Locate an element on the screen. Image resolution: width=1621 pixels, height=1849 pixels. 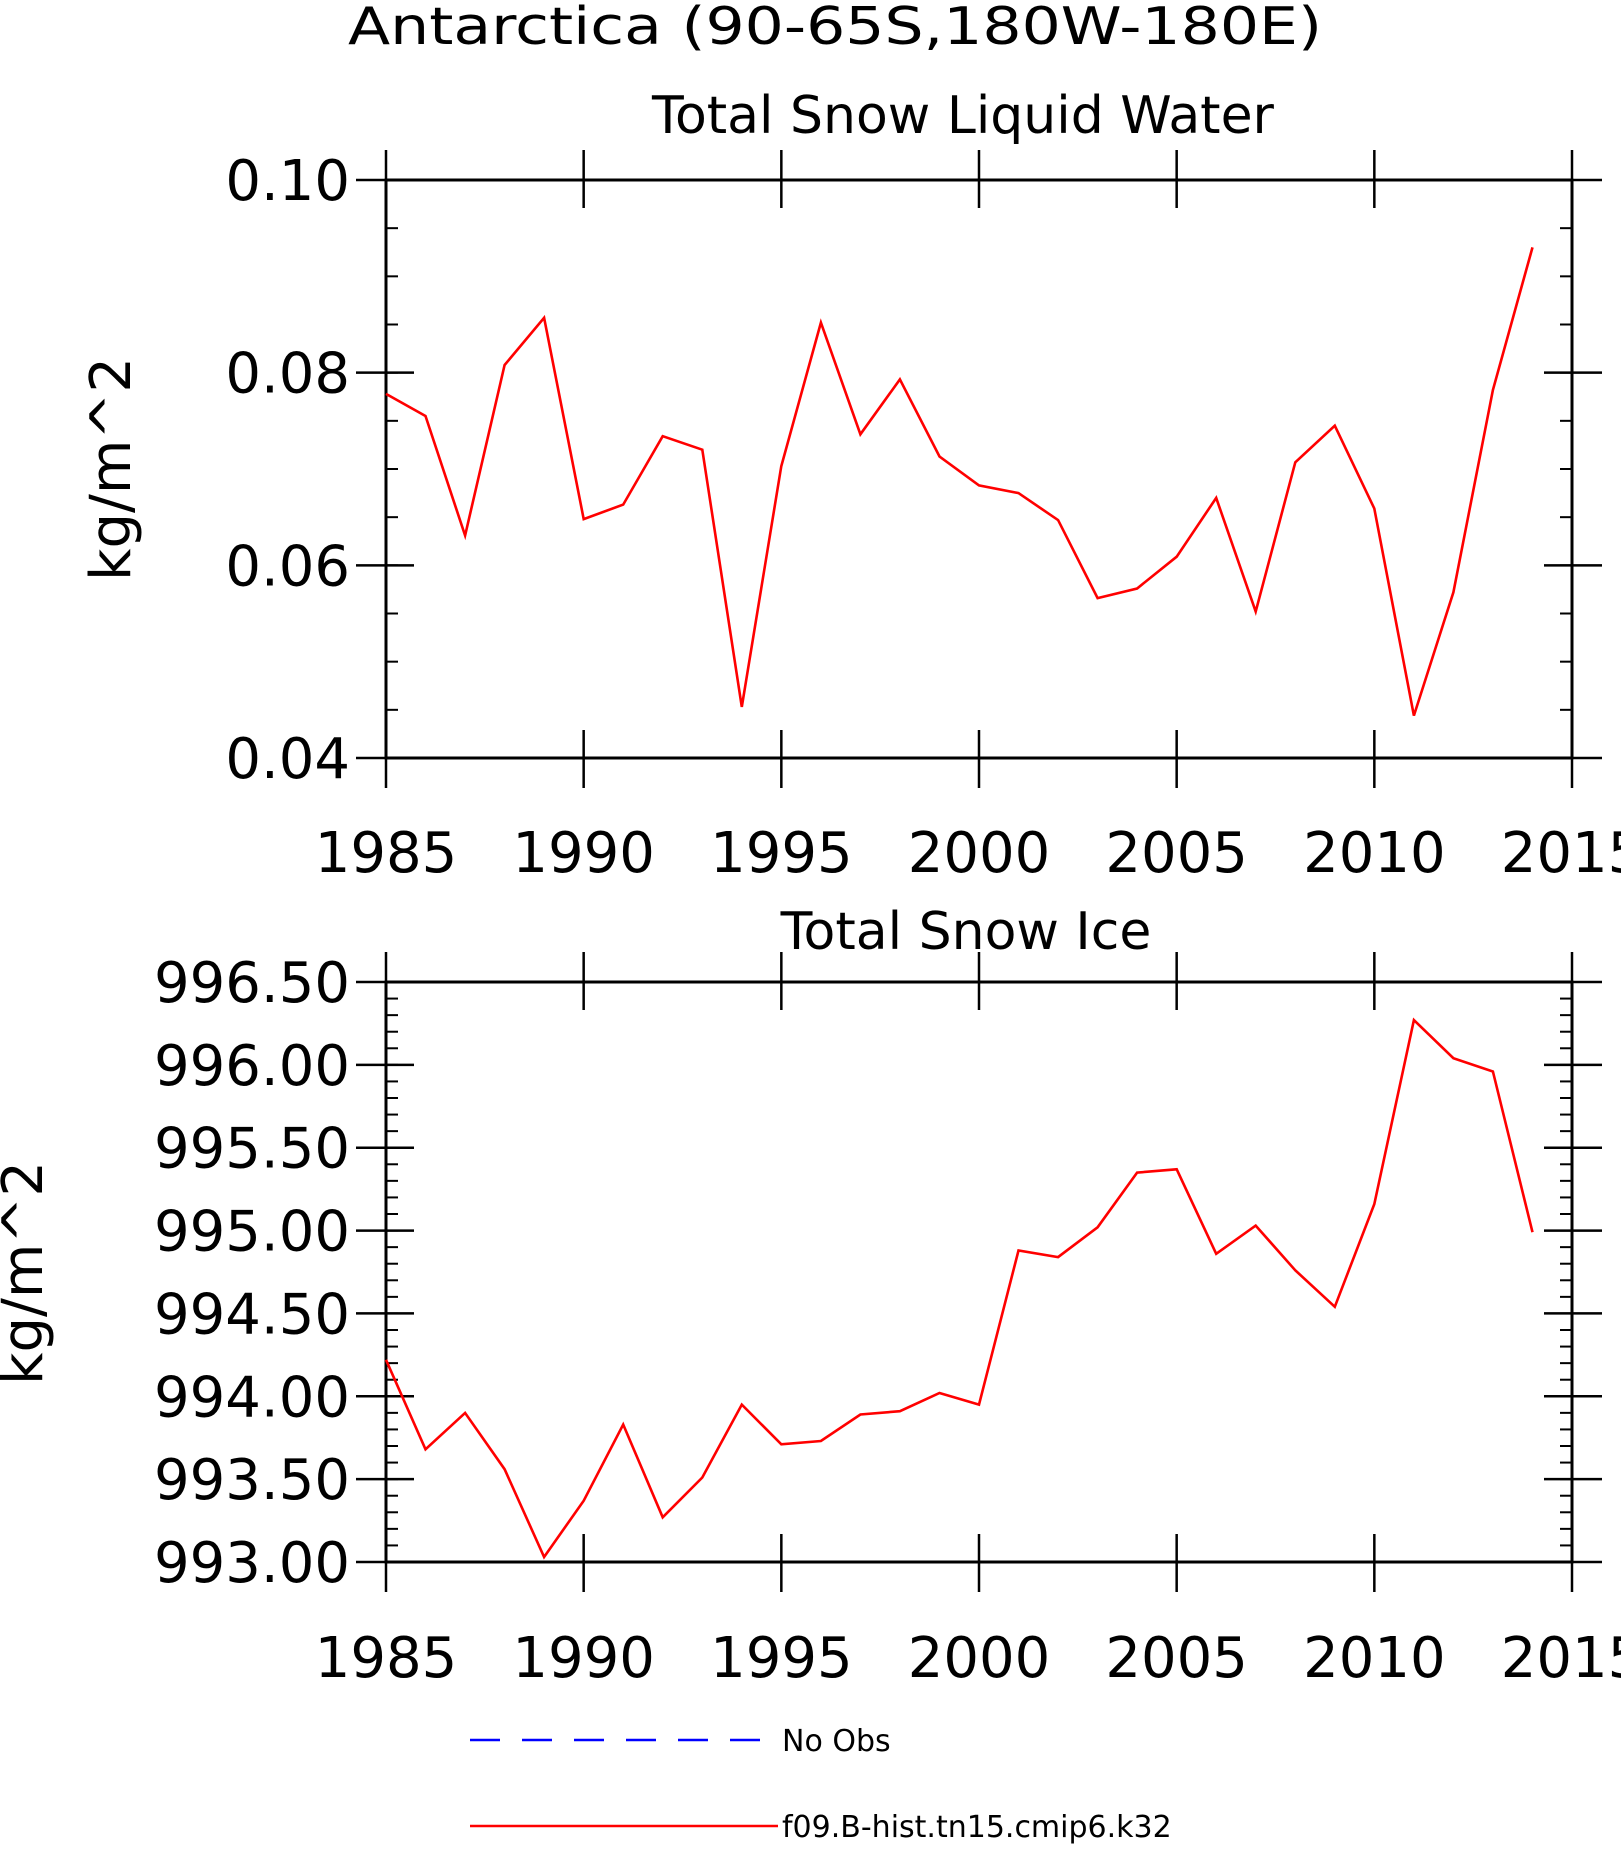
y-tick-label: 993.00 is located at coordinates (252, 1563).